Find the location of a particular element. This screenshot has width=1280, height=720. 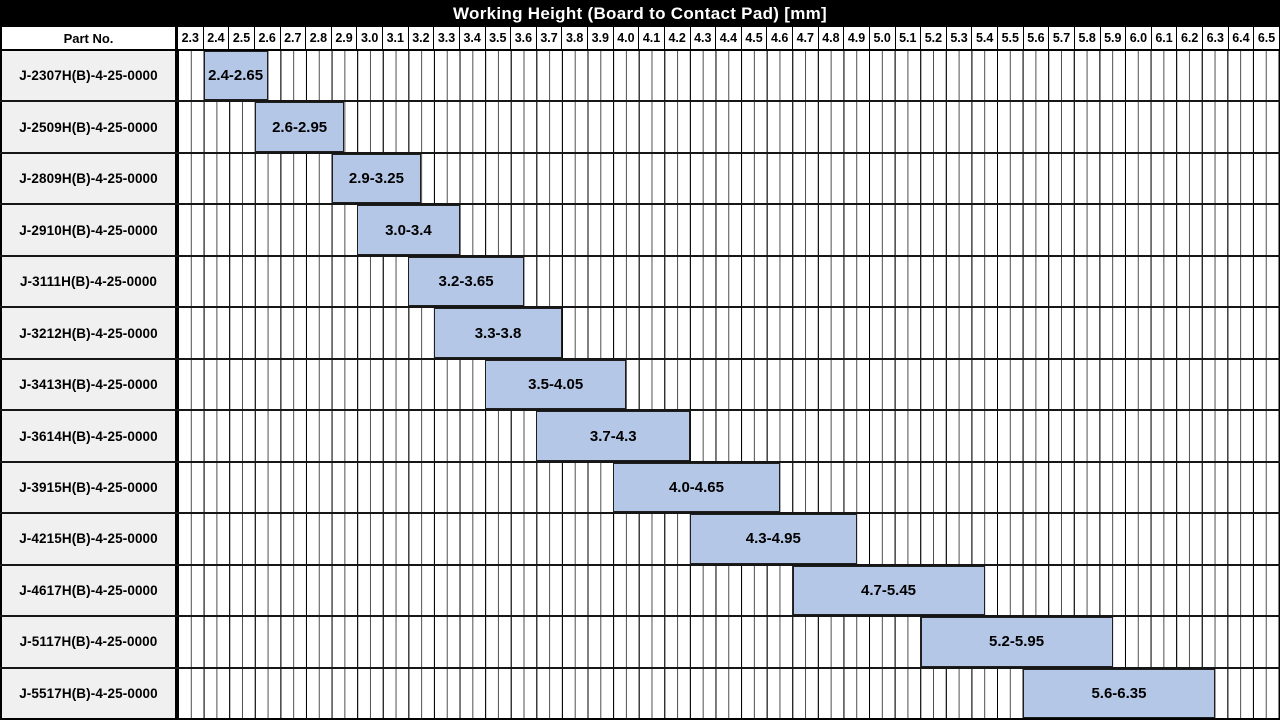

part-no-cell: J-2809H(B)-4-25-0000 is located at coordinates (89, 178).